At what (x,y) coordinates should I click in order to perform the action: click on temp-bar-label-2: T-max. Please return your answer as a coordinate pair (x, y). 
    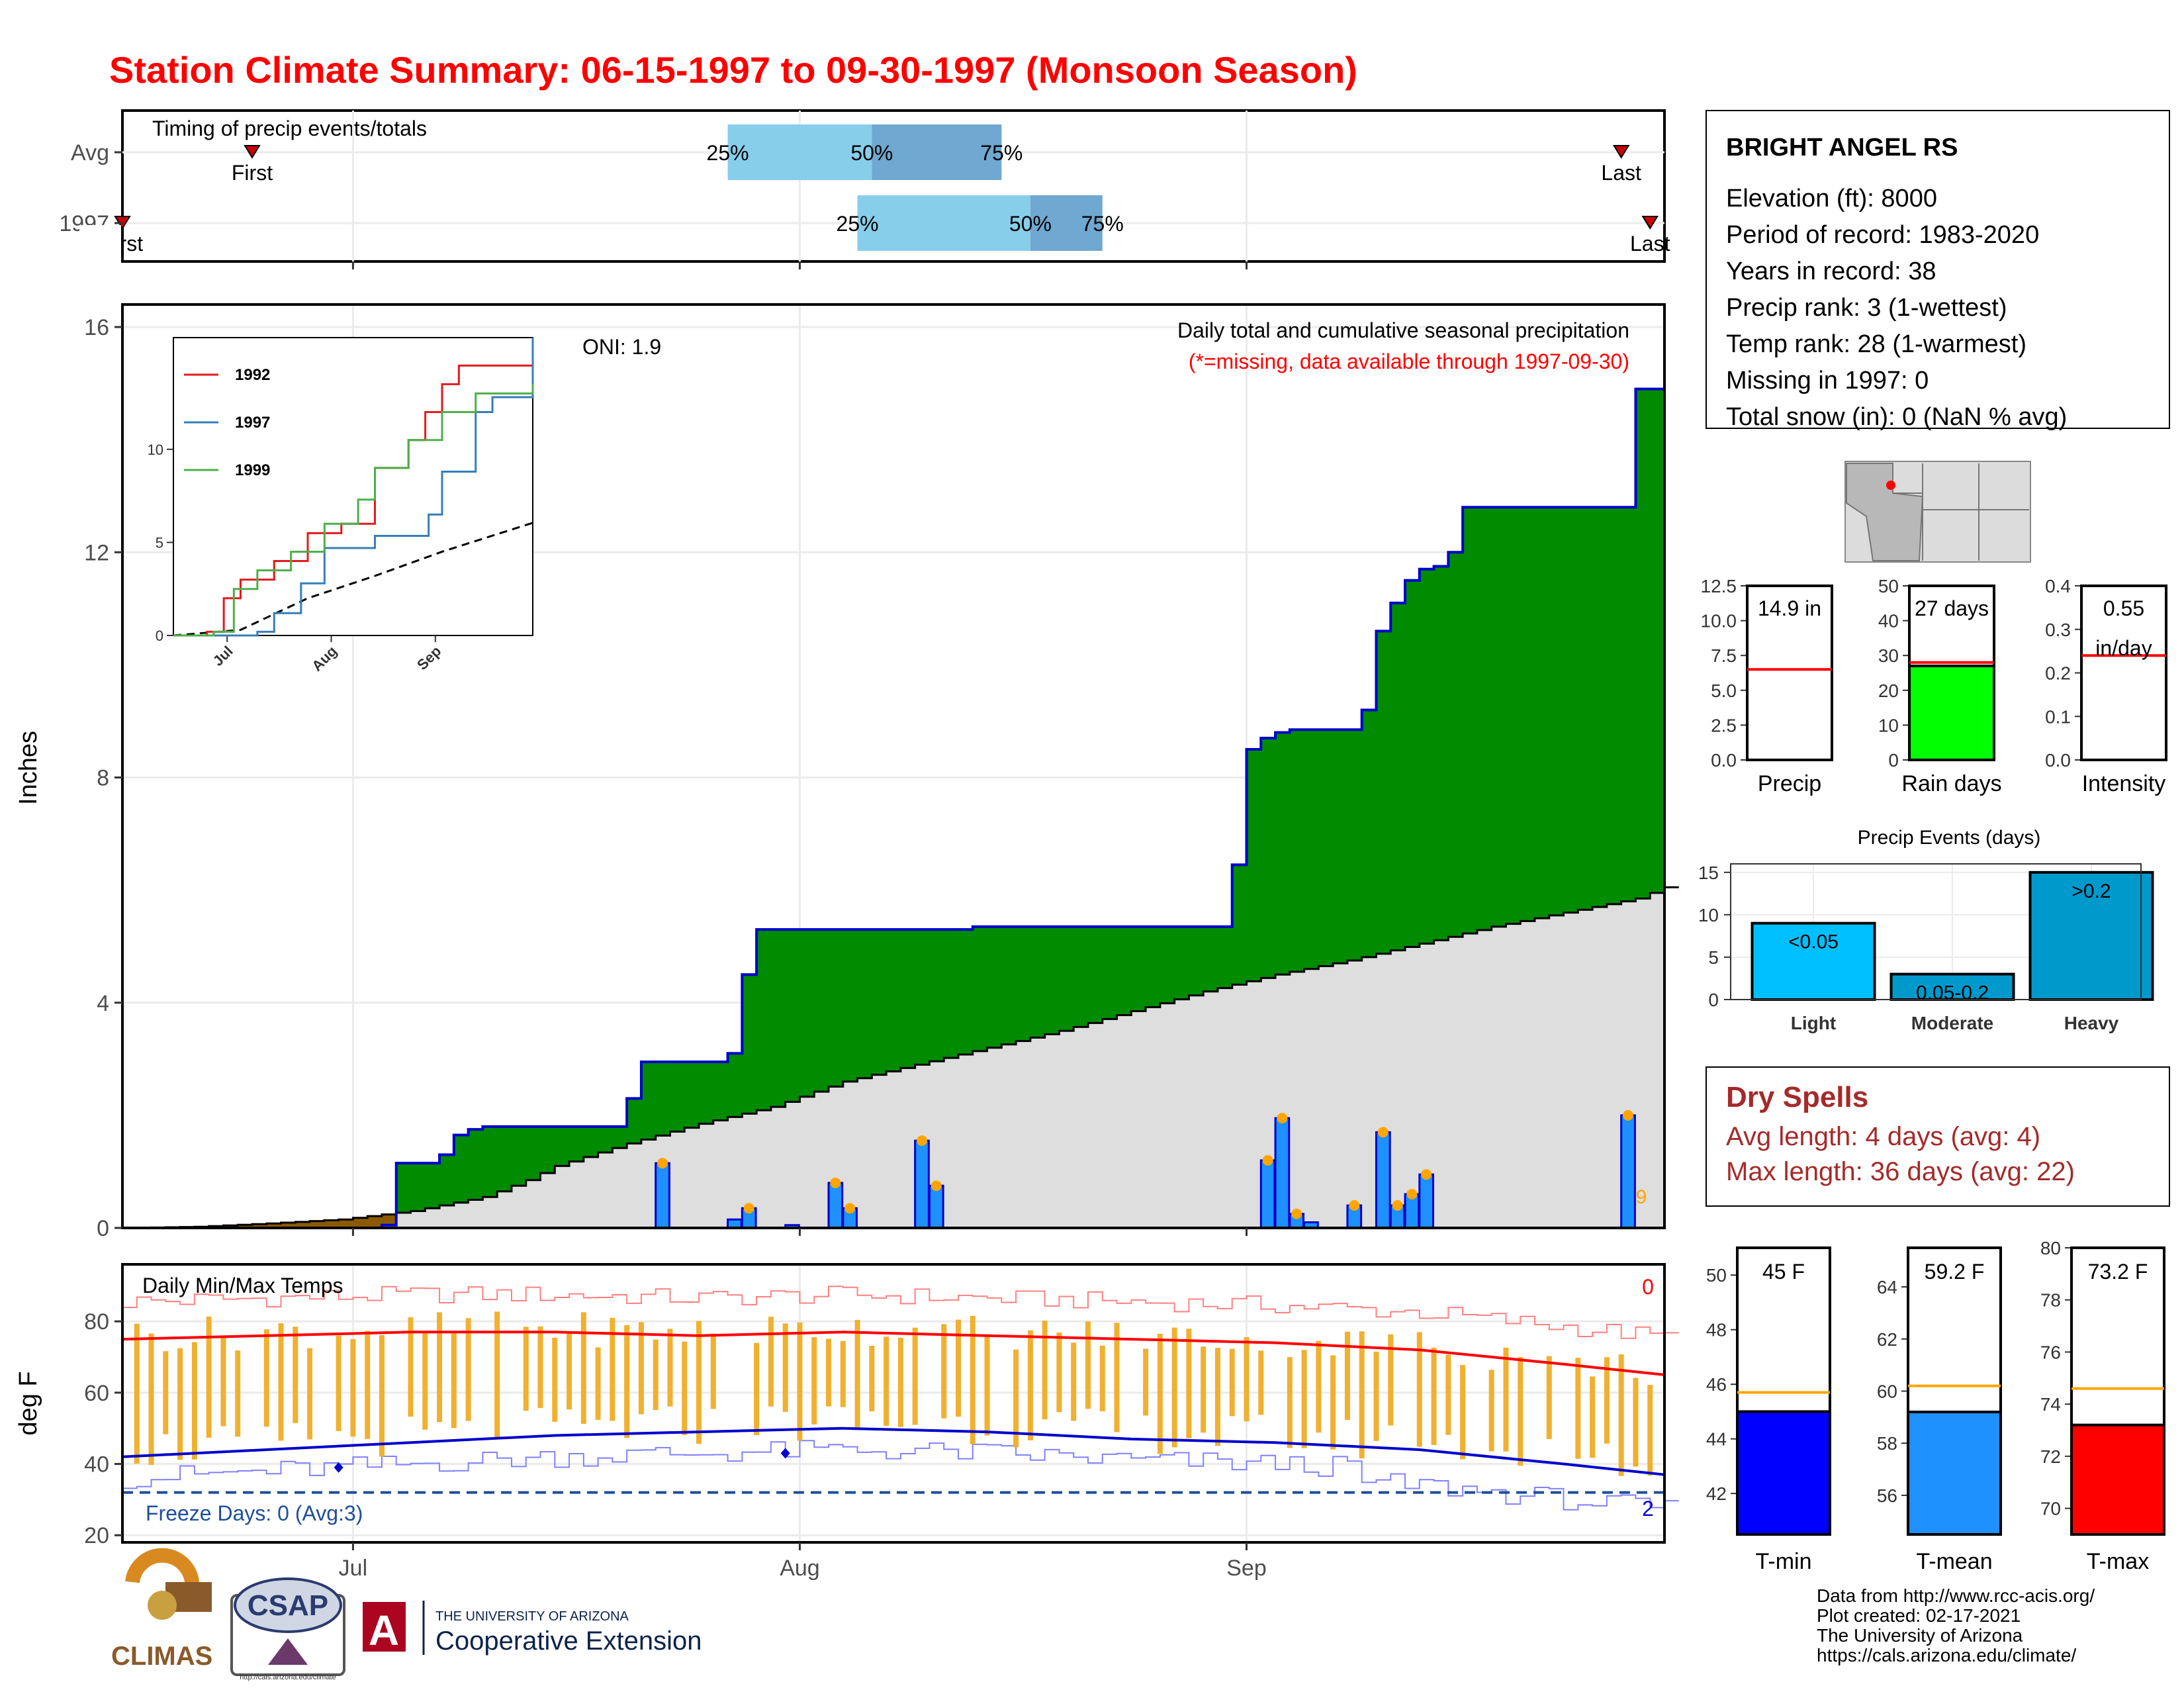
    Looking at the image, I should click on (2118, 1561).